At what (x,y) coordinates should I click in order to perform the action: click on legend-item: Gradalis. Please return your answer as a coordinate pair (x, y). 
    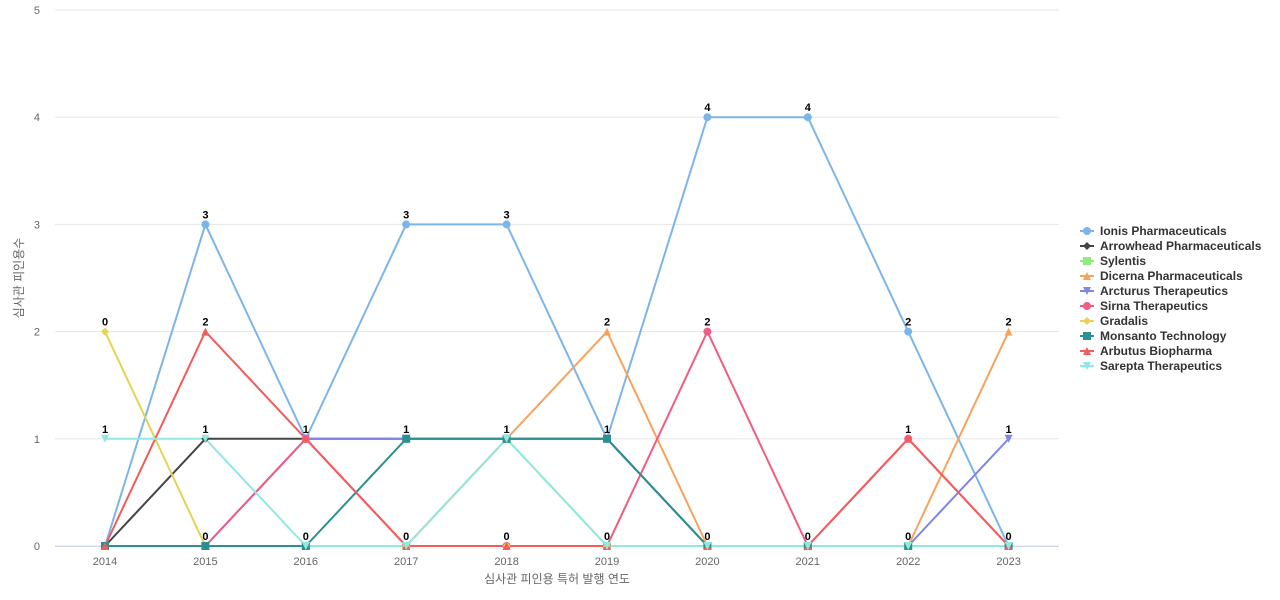
    Looking at the image, I should click on (1114, 321).